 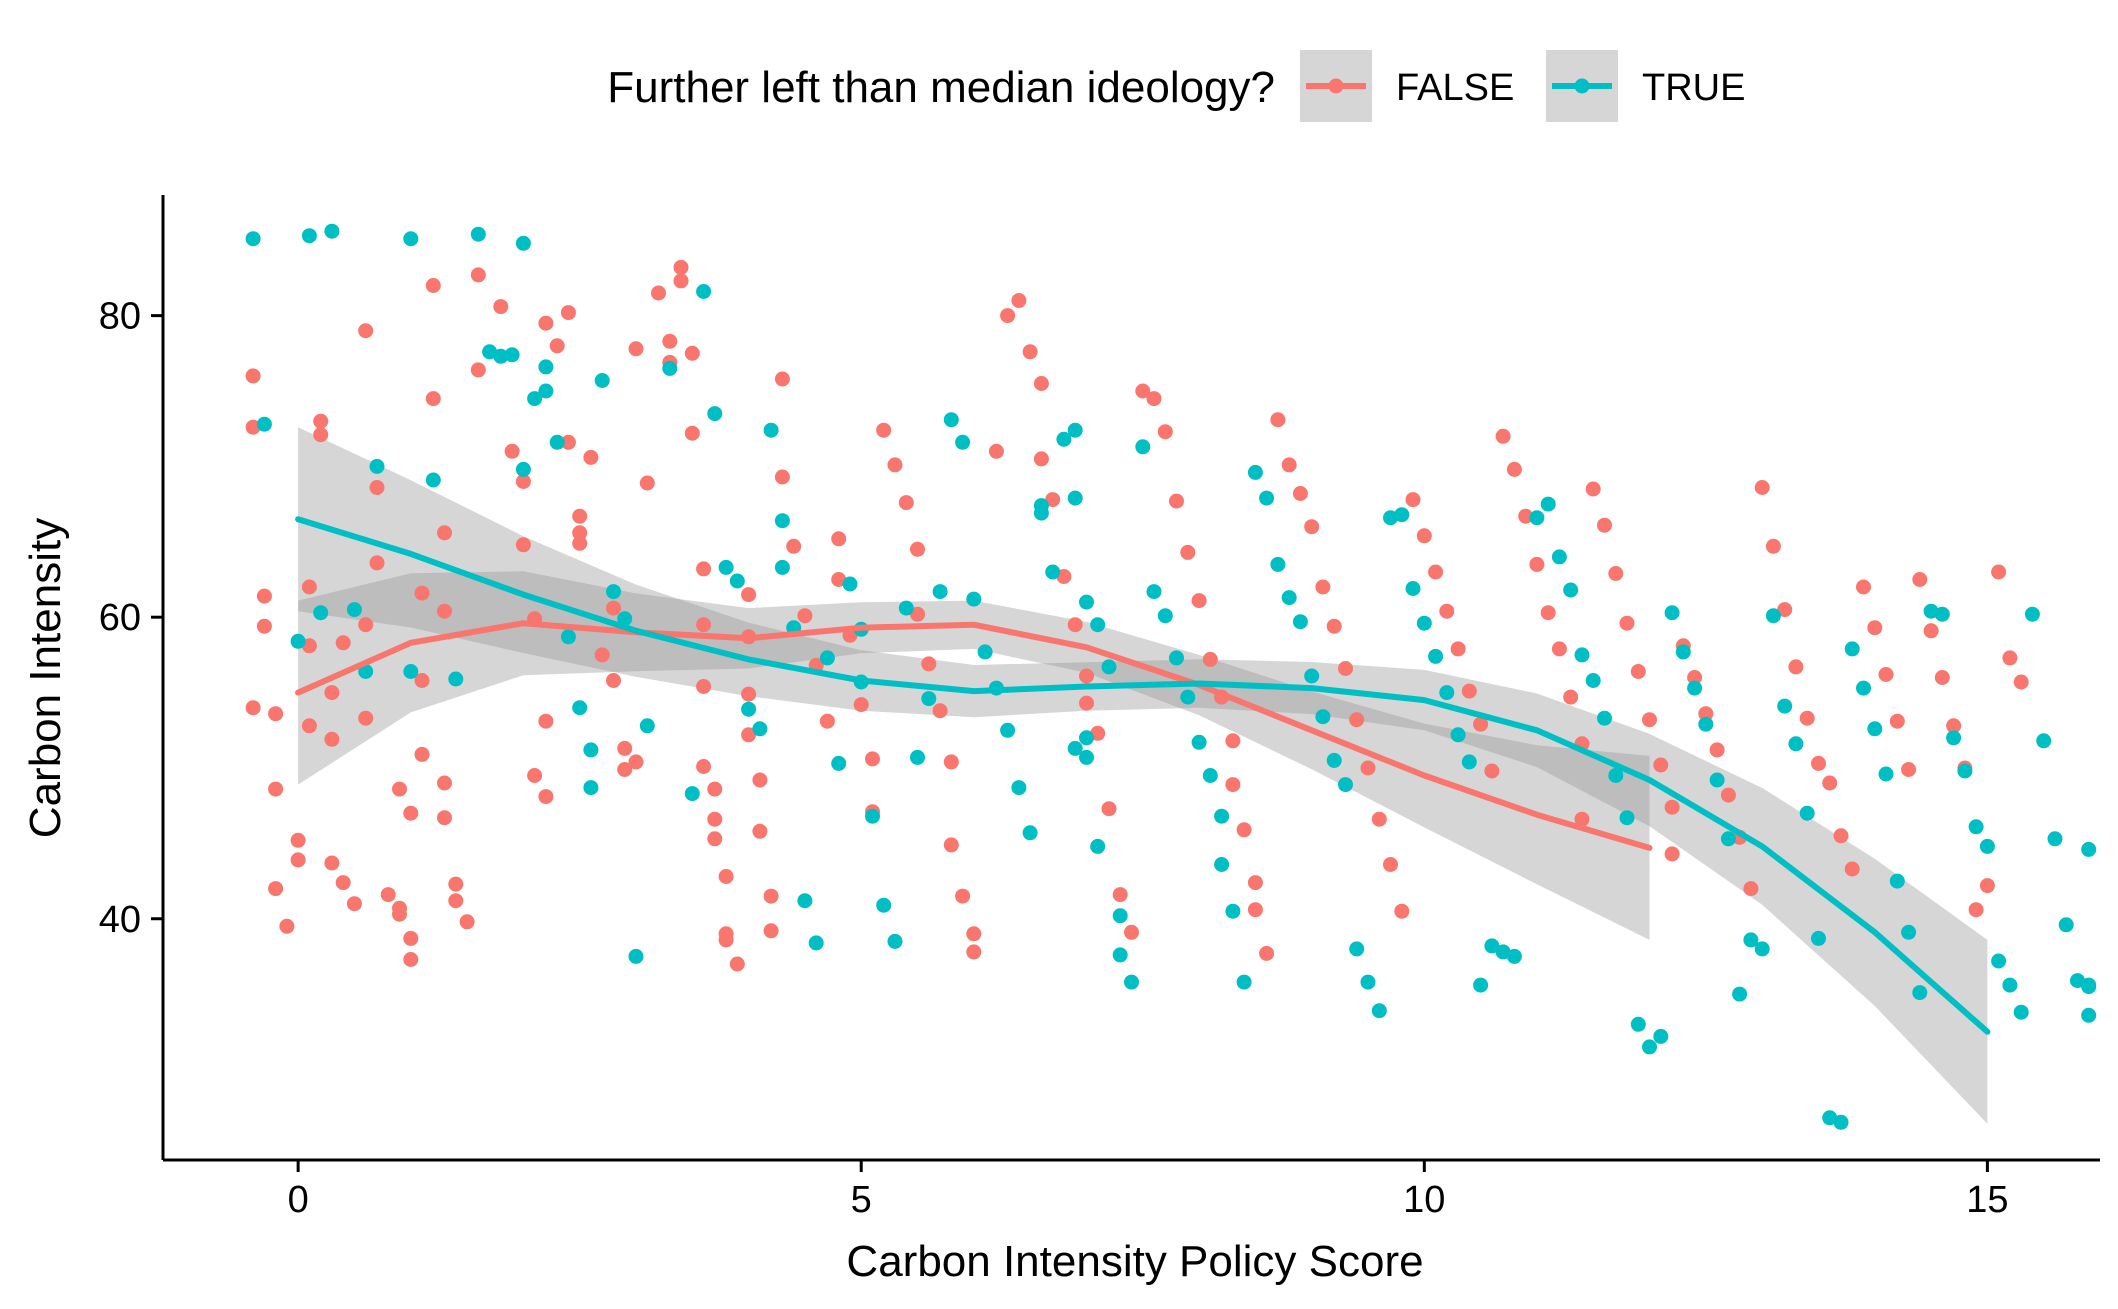 What do you see at coordinates (1582, 86) in the screenshot?
I see `legend-key-point` at bounding box center [1582, 86].